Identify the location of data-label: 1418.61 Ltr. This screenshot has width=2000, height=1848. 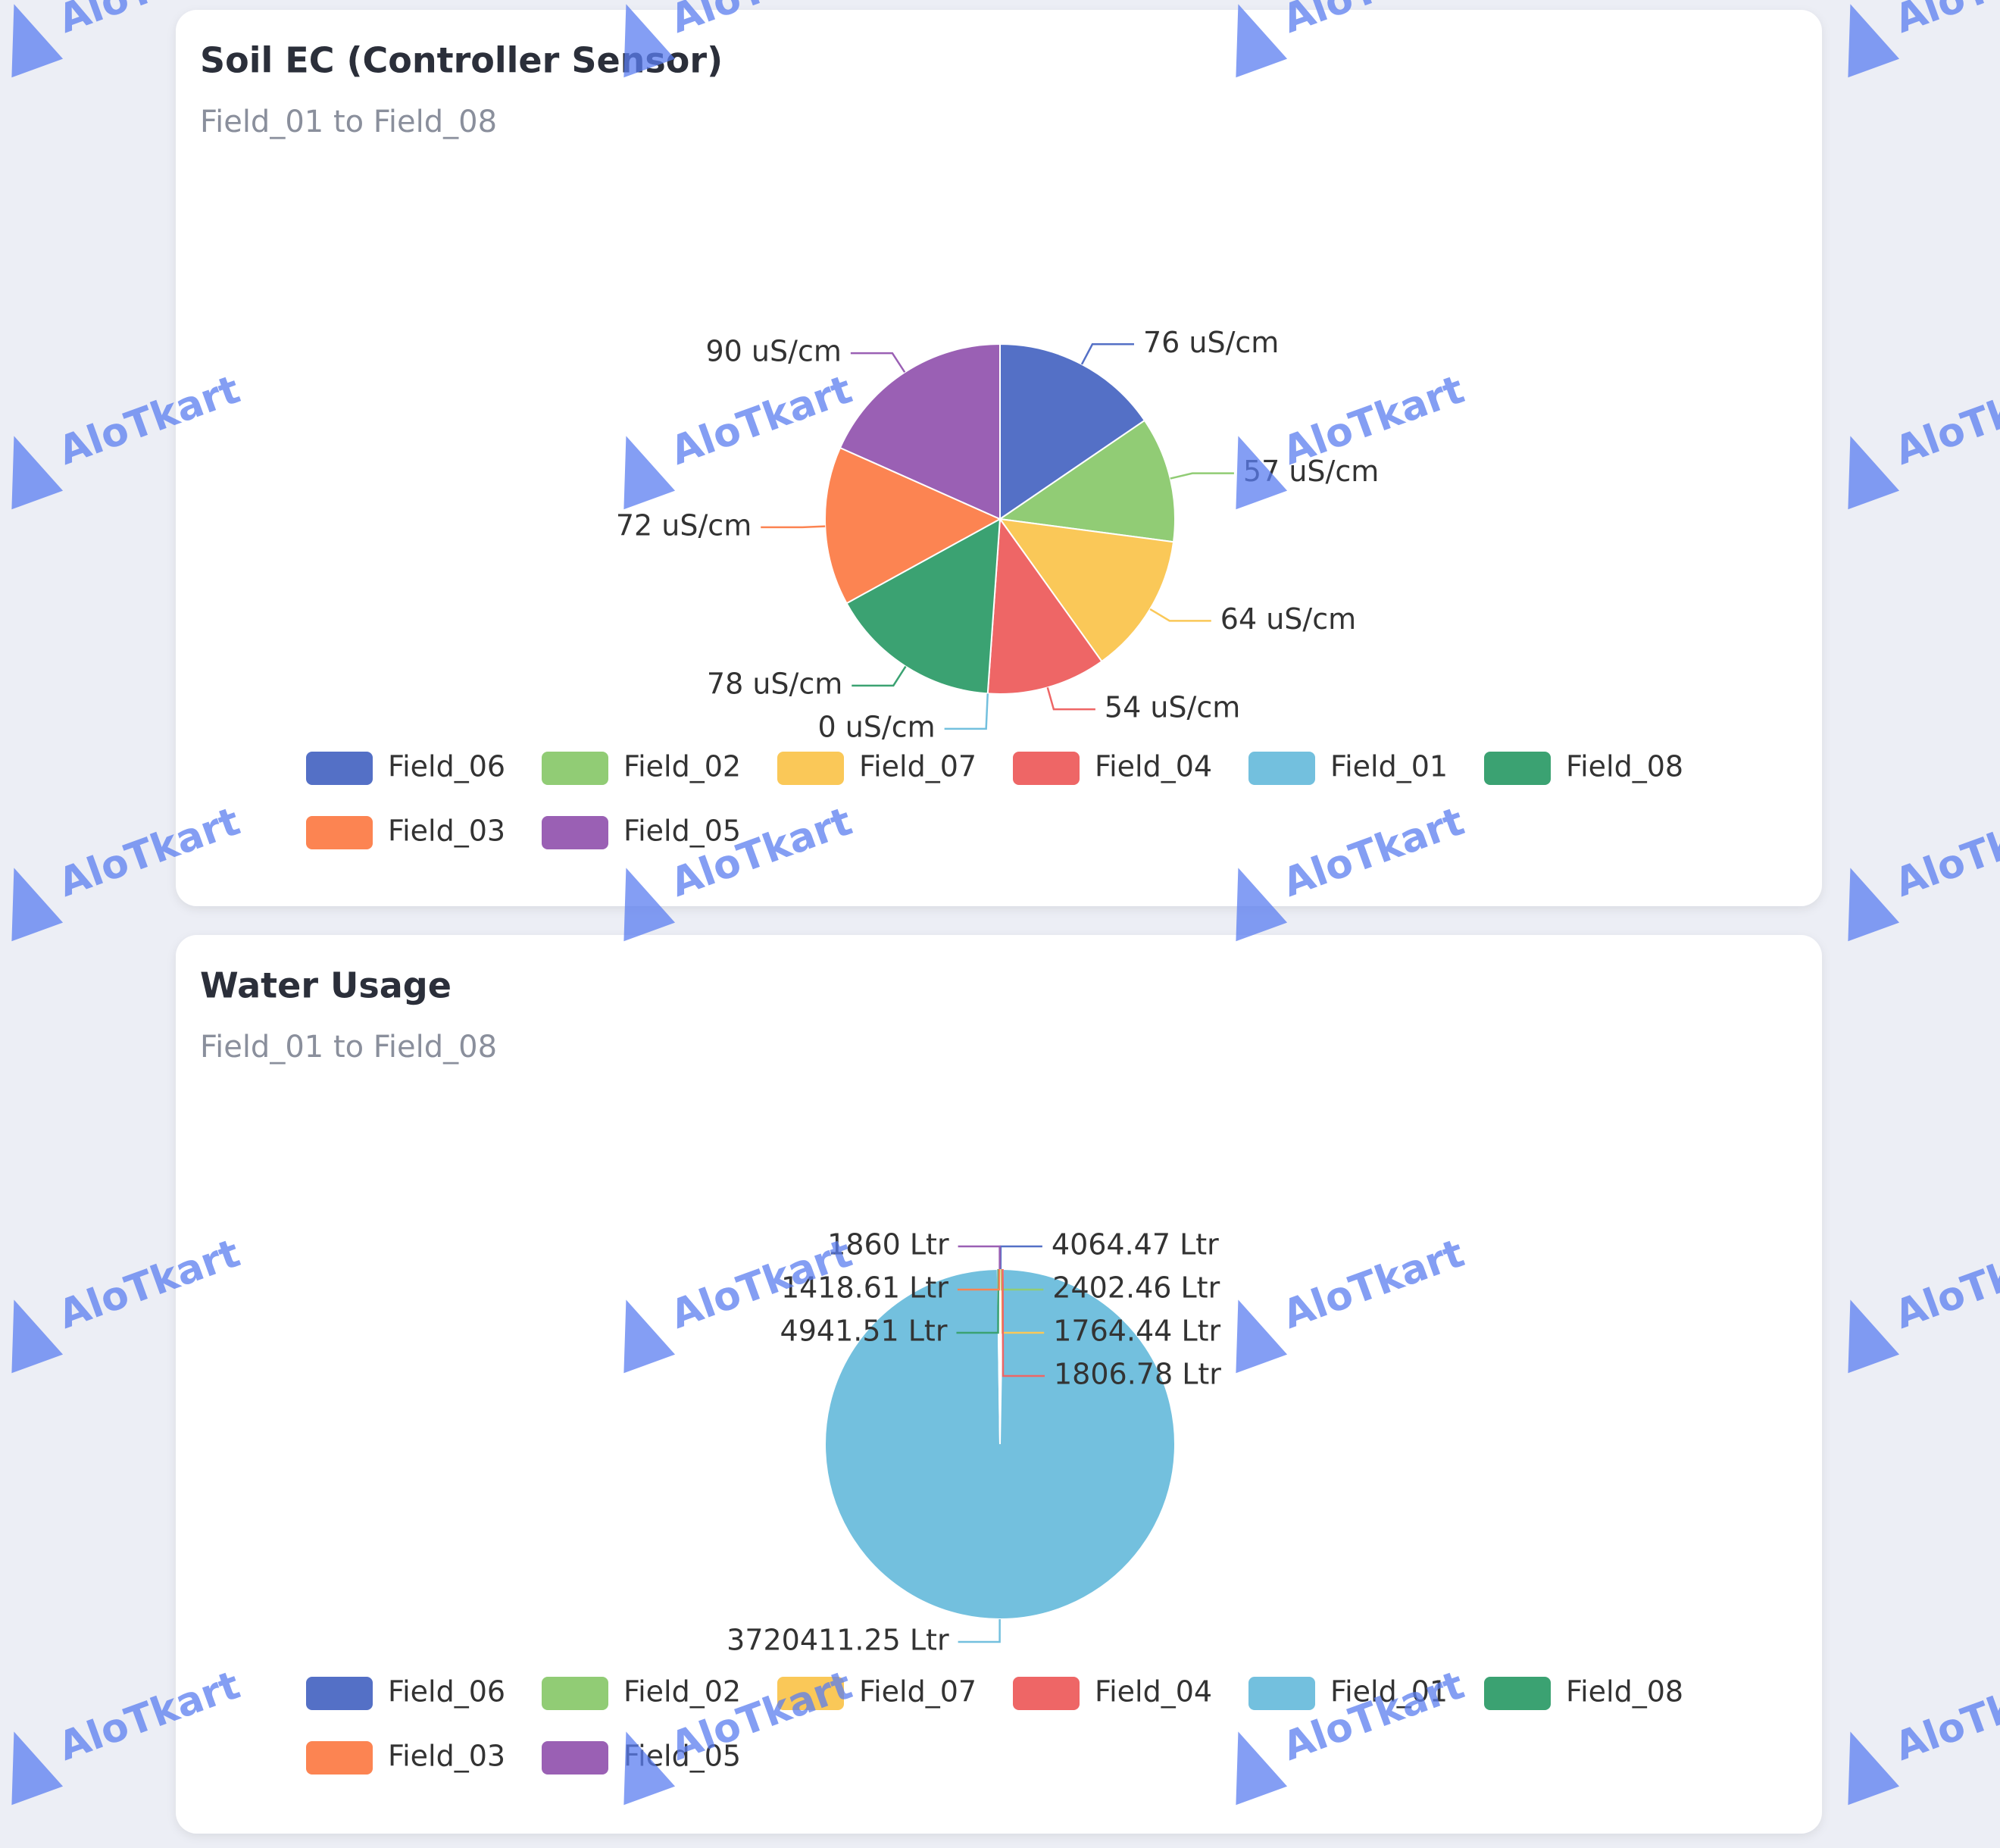
(865, 1288).